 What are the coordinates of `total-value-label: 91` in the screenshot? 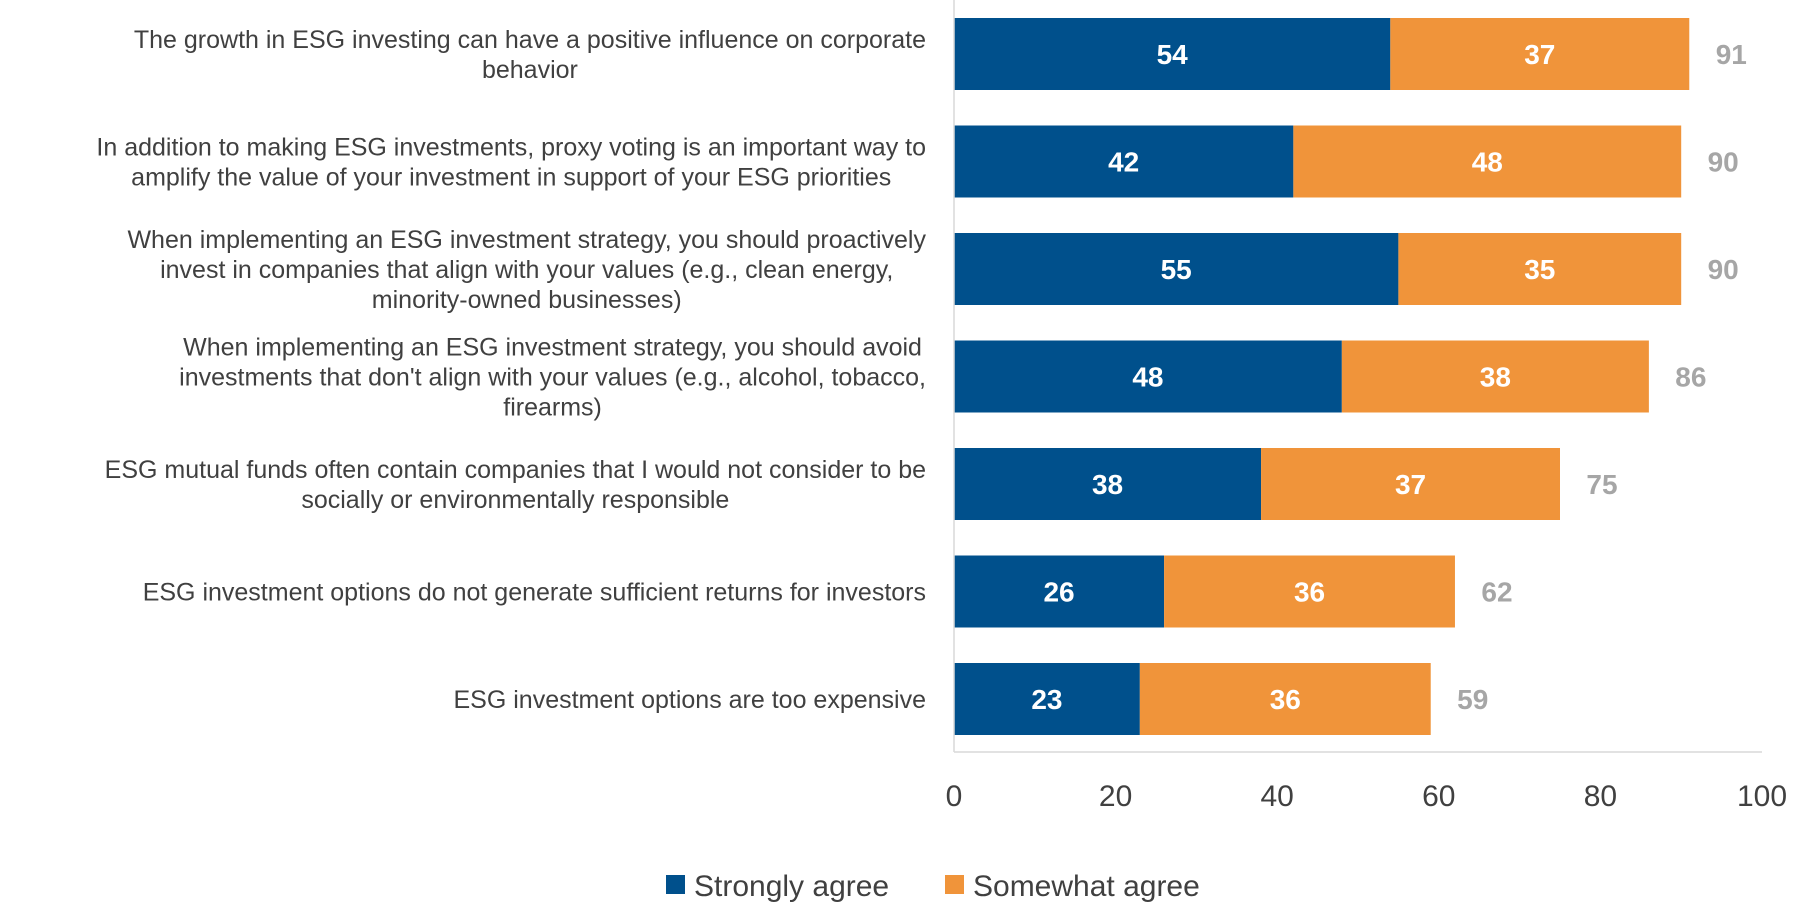 It's located at (1731, 54).